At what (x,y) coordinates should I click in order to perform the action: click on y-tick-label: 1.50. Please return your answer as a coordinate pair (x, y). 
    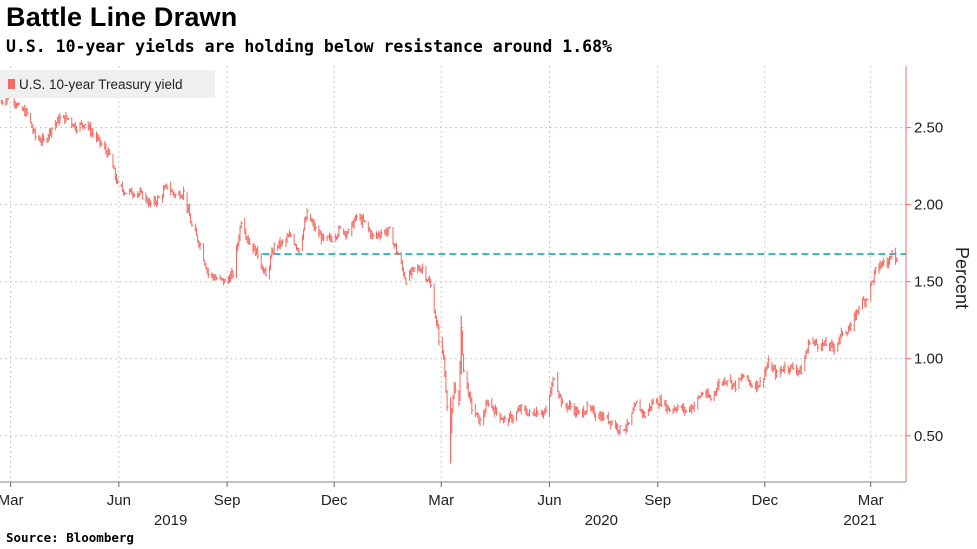
    Looking at the image, I should click on (928, 282).